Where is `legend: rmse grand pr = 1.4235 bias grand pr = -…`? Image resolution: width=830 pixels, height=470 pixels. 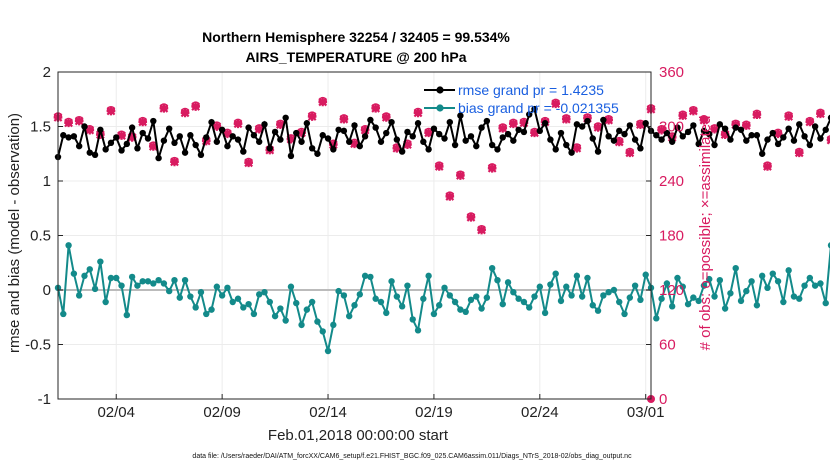 legend: rmse grand pr = 1.4235 bias grand pr = -… is located at coordinates (521, 99).